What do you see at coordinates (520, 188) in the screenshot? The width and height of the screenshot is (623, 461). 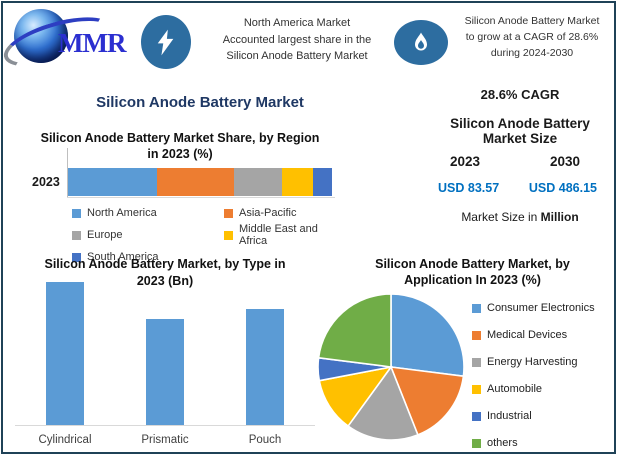 I see `value-row: USD 83.57 USD 486.15` at bounding box center [520, 188].